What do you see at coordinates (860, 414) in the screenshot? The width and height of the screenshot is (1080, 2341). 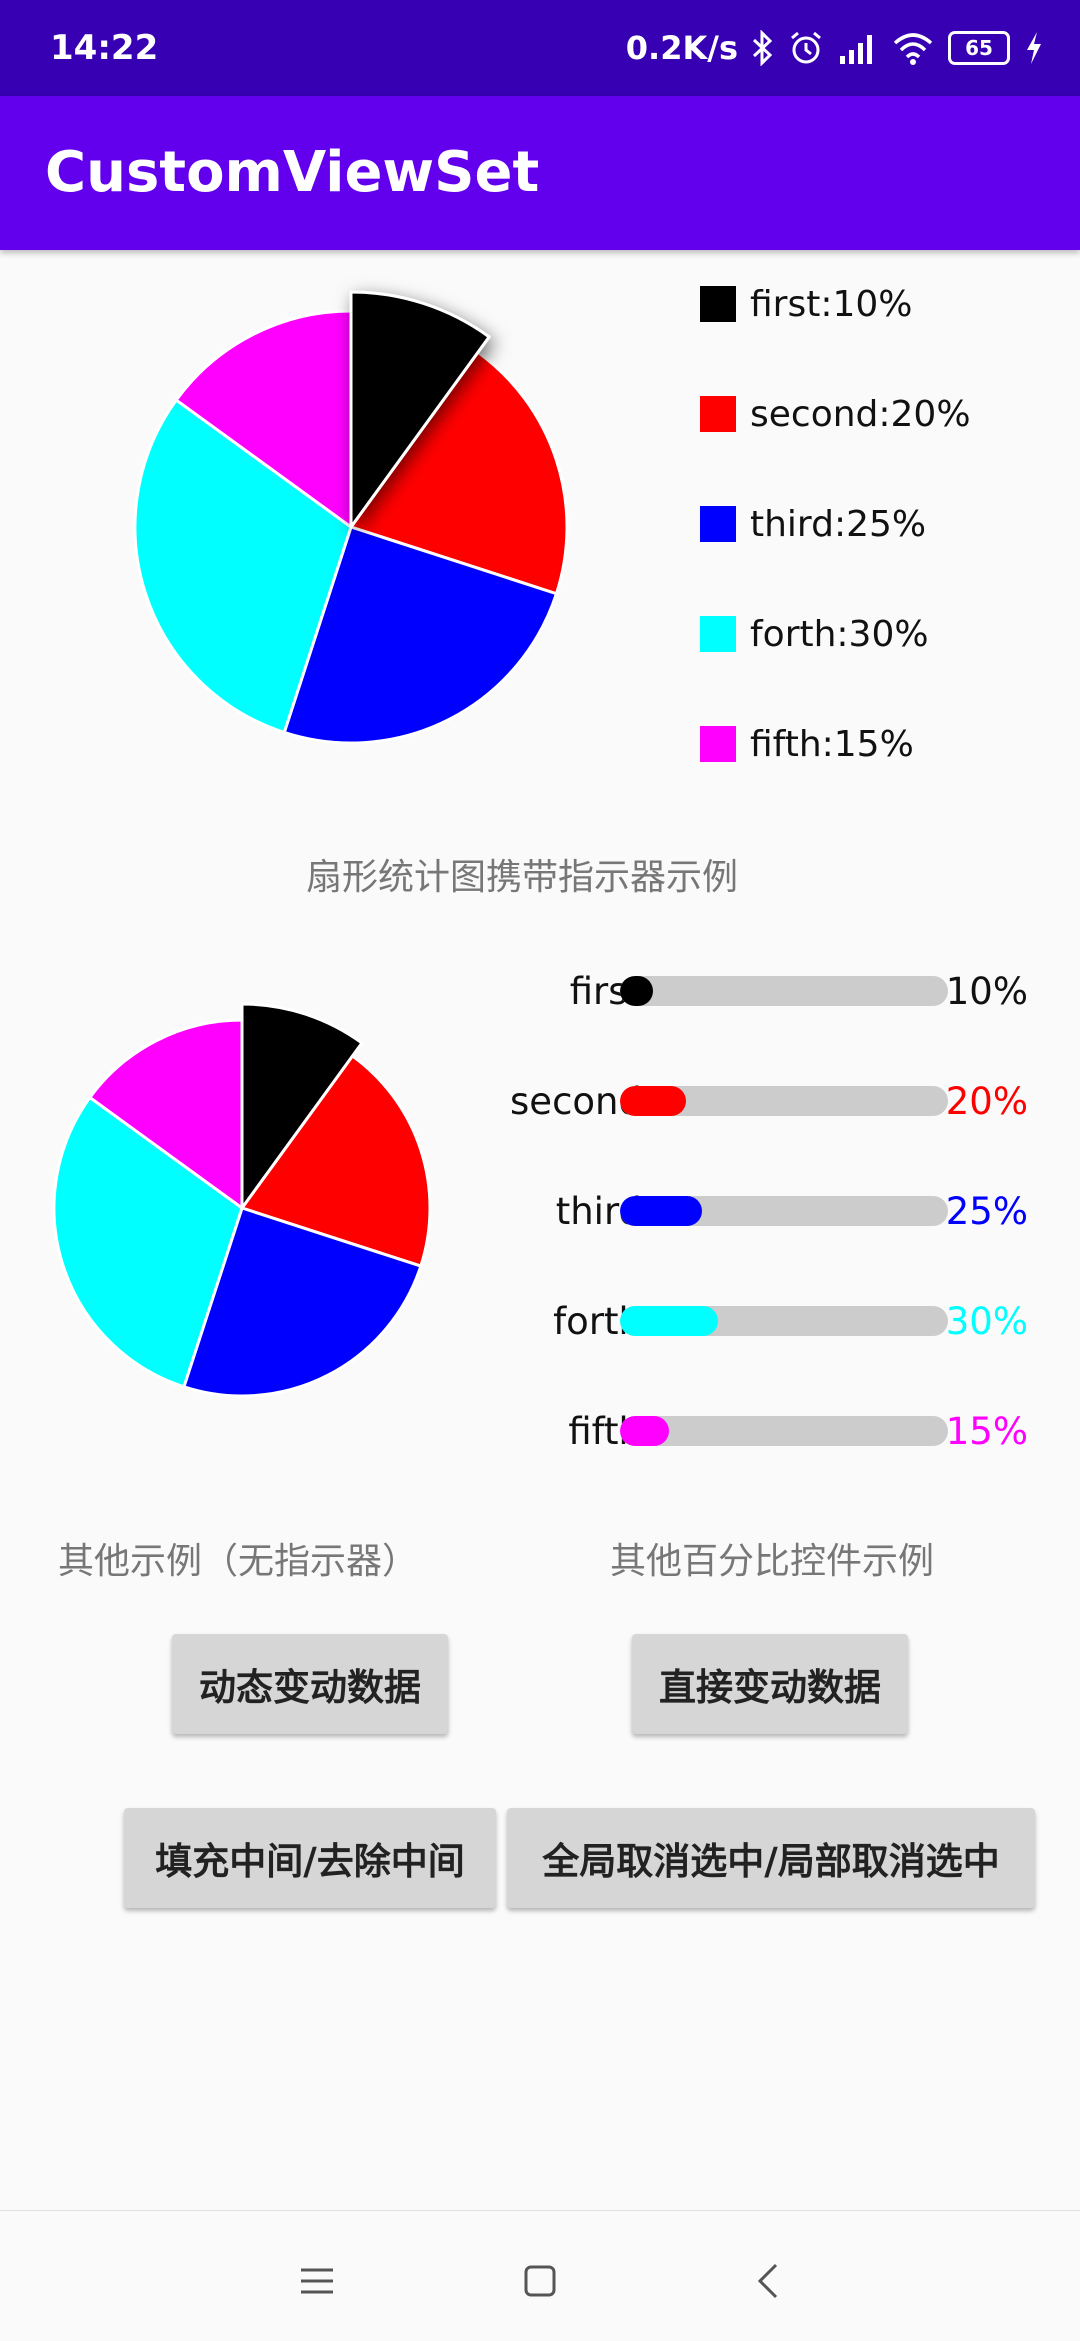 I see `legend-label: second:20%` at bounding box center [860, 414].